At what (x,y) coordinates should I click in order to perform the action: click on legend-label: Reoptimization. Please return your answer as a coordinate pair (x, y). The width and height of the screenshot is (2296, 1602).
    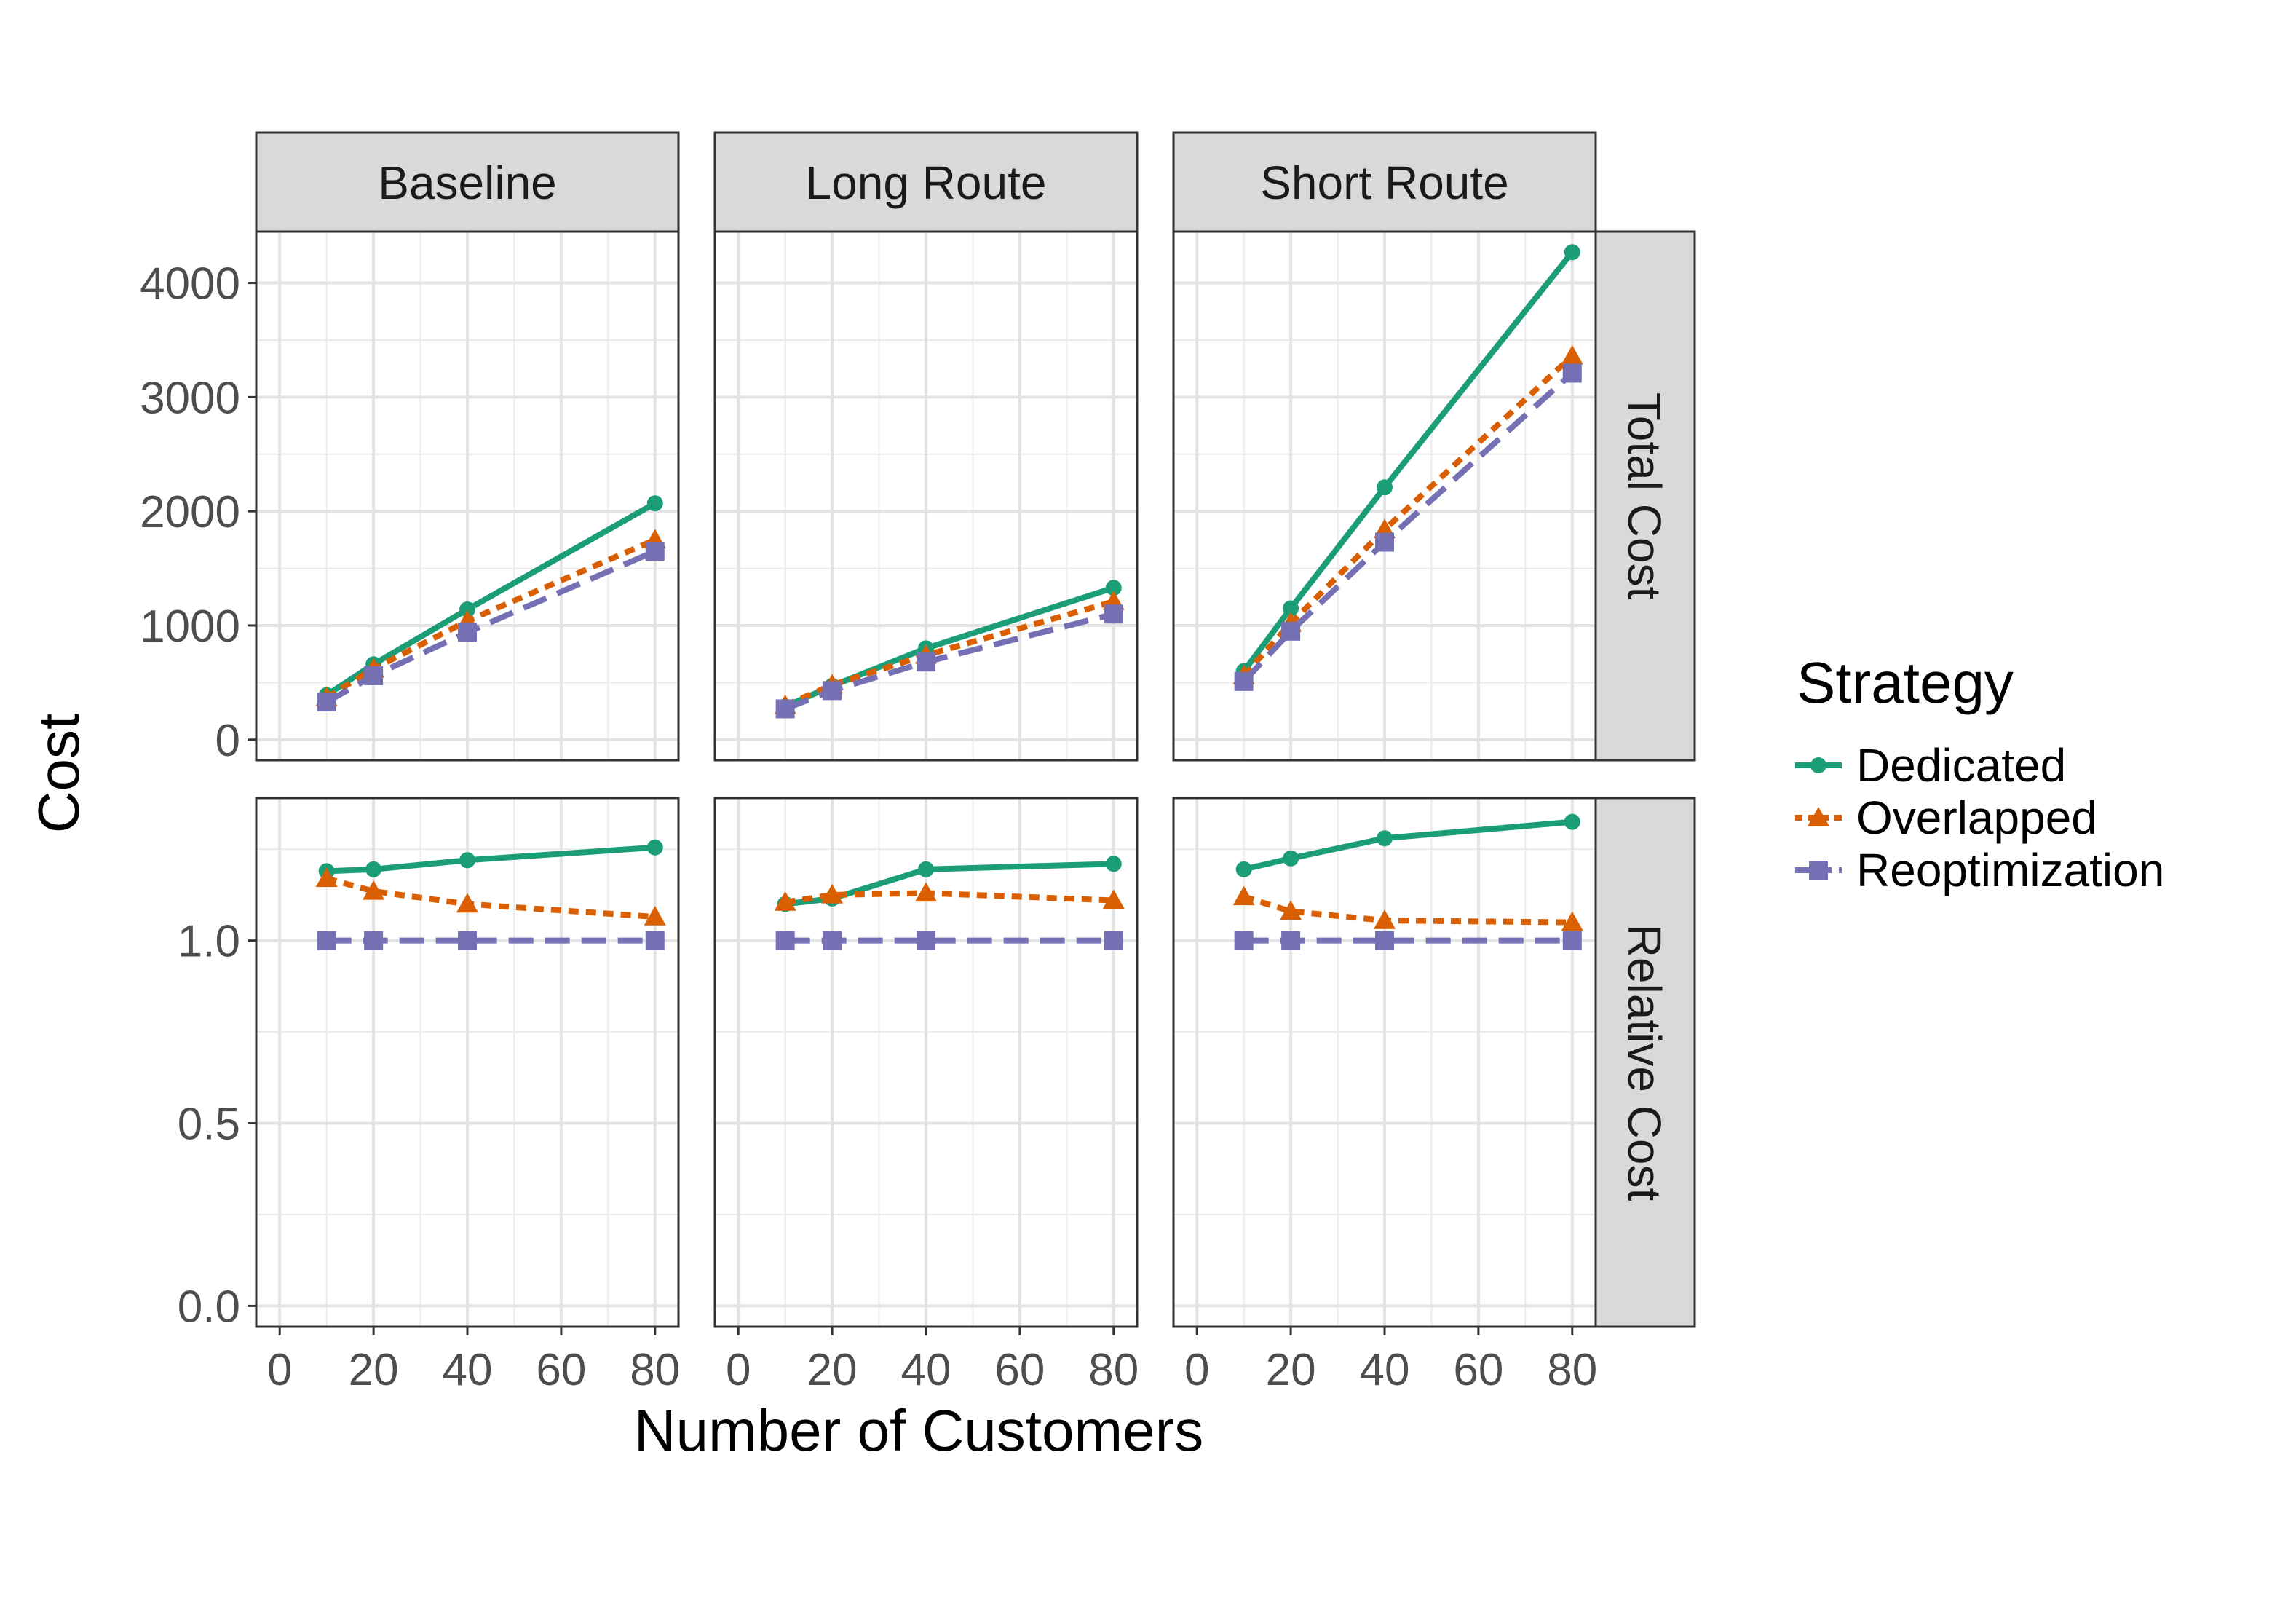
    Looking at the image, I should click on (2010, 870).